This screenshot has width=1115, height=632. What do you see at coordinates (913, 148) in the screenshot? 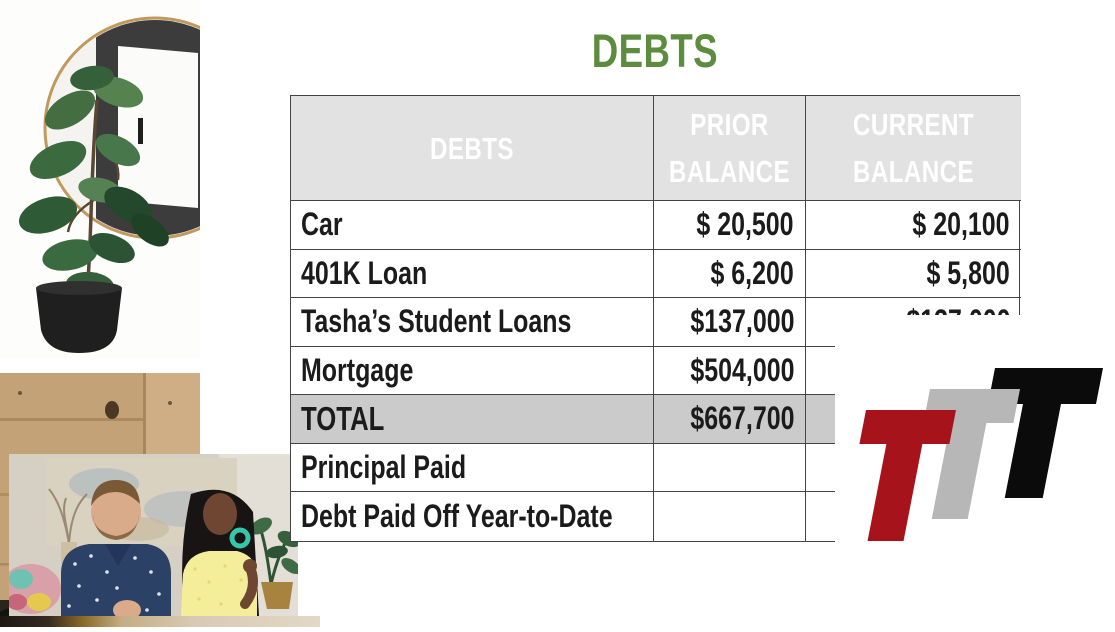
I see `column-header-current-balance: CURRENT BALANCE` at bounding box center [913, 148].